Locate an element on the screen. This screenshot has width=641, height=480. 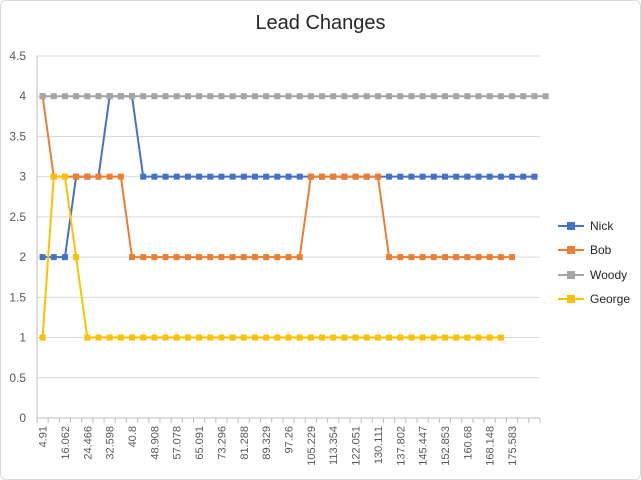
y-tick-label: 4 is located at coordinates (22, 96).